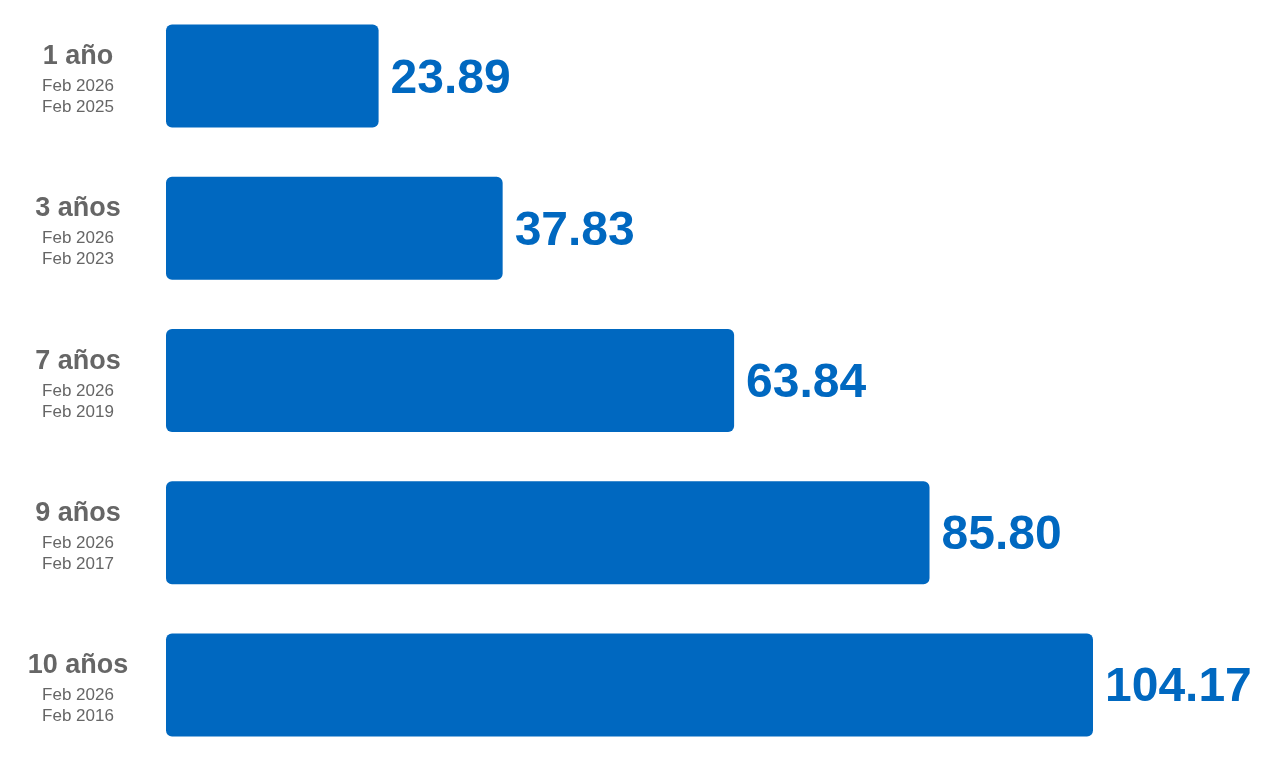 The image size is (1283, 761). What do you see at coordinates (78, 686) in the screenshot?
I see `y-tick-label: 10 años Feb 2026 Feb 2016` at bounding box center [78, 686].